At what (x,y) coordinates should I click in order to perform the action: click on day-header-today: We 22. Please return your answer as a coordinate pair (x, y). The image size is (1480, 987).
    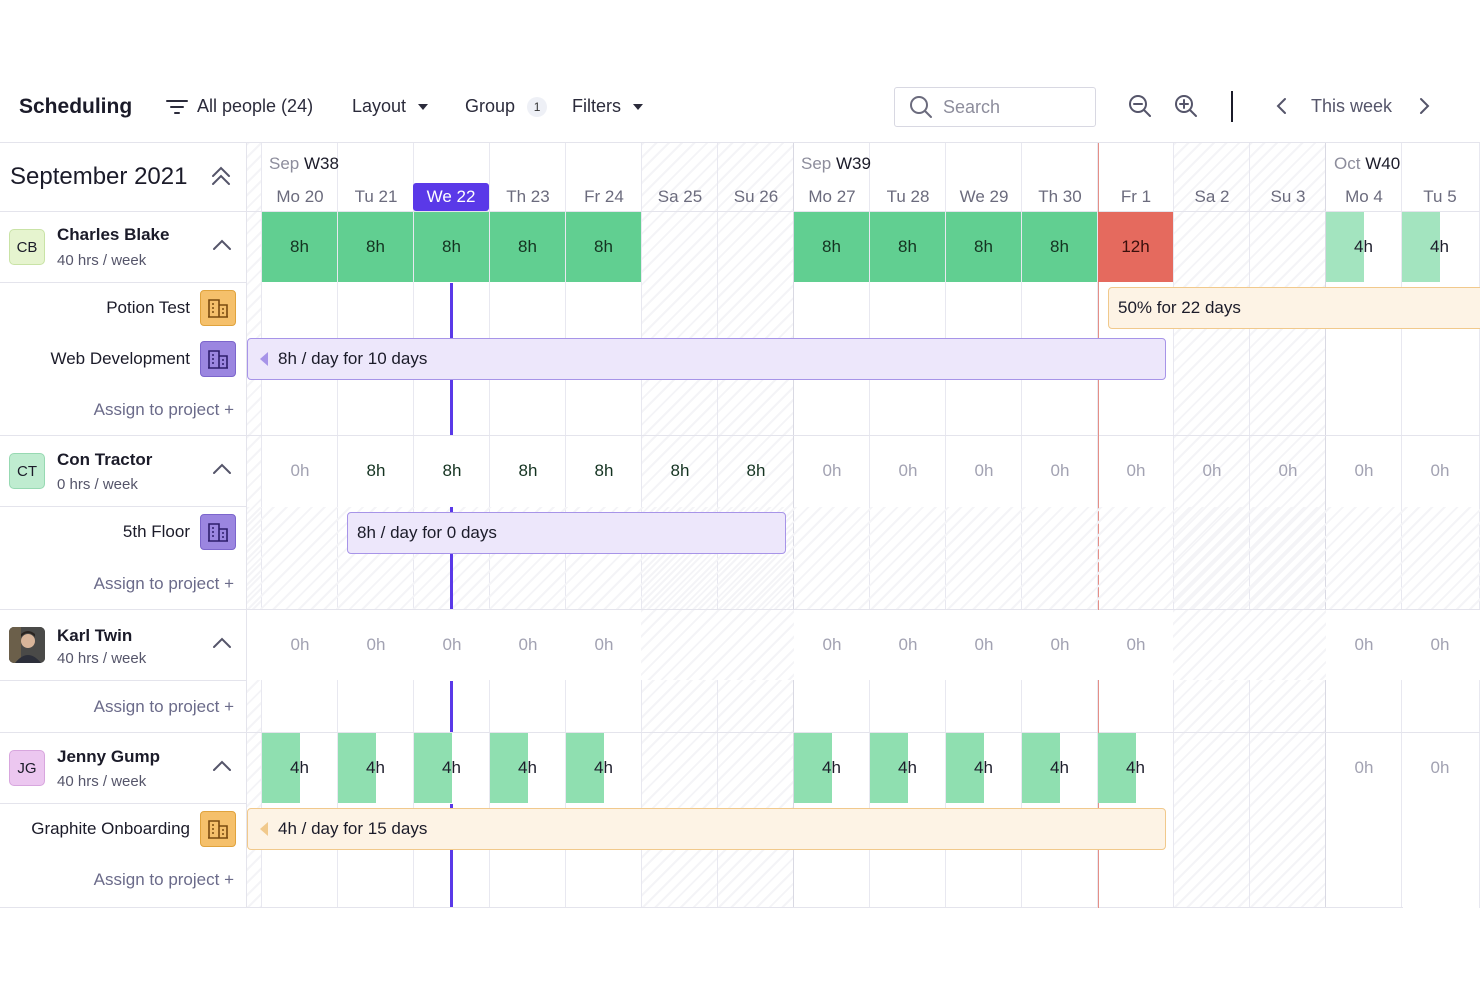
    Looking at the image, I should click on (451, 196).